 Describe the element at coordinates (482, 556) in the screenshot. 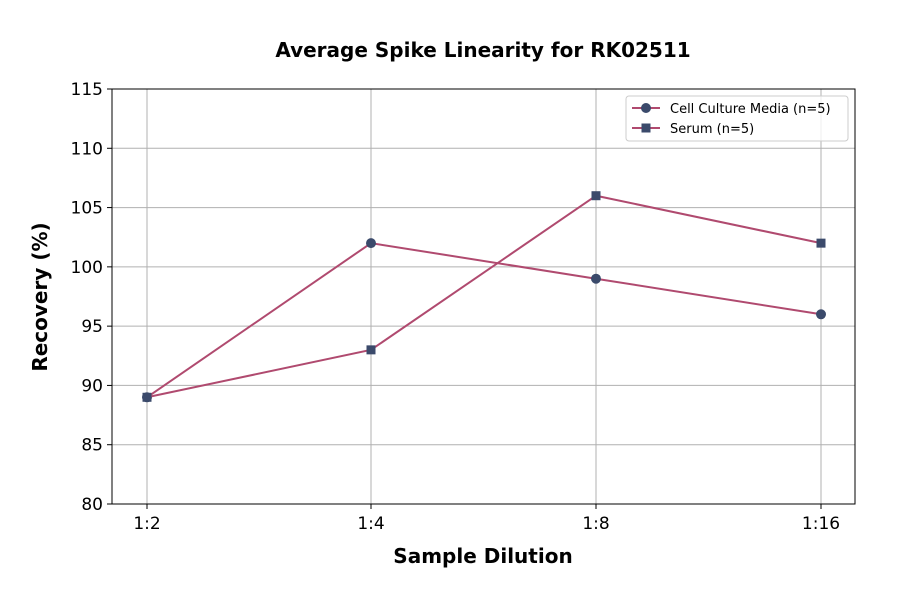

I see `x-axis-label: Sample Dilution` at that location.